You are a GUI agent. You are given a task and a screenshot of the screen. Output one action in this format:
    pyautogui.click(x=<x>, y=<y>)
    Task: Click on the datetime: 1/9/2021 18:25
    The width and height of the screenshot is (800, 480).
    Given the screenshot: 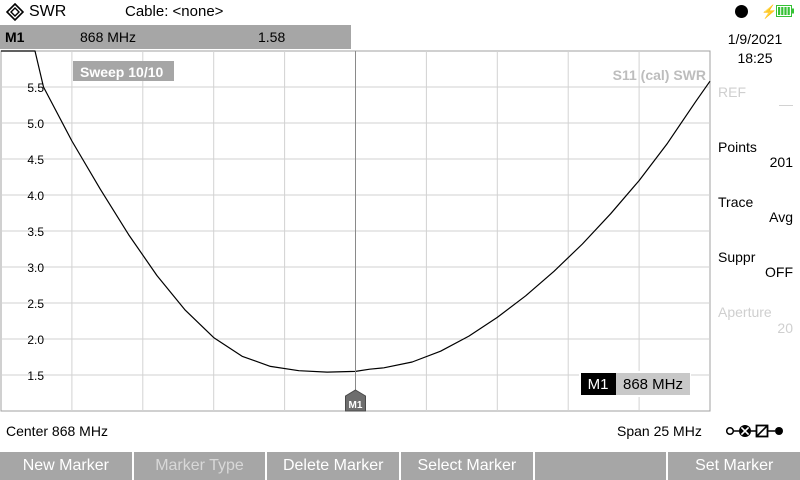 What is the action you would take?
    pyautogui.click(x=750, y=49)
    